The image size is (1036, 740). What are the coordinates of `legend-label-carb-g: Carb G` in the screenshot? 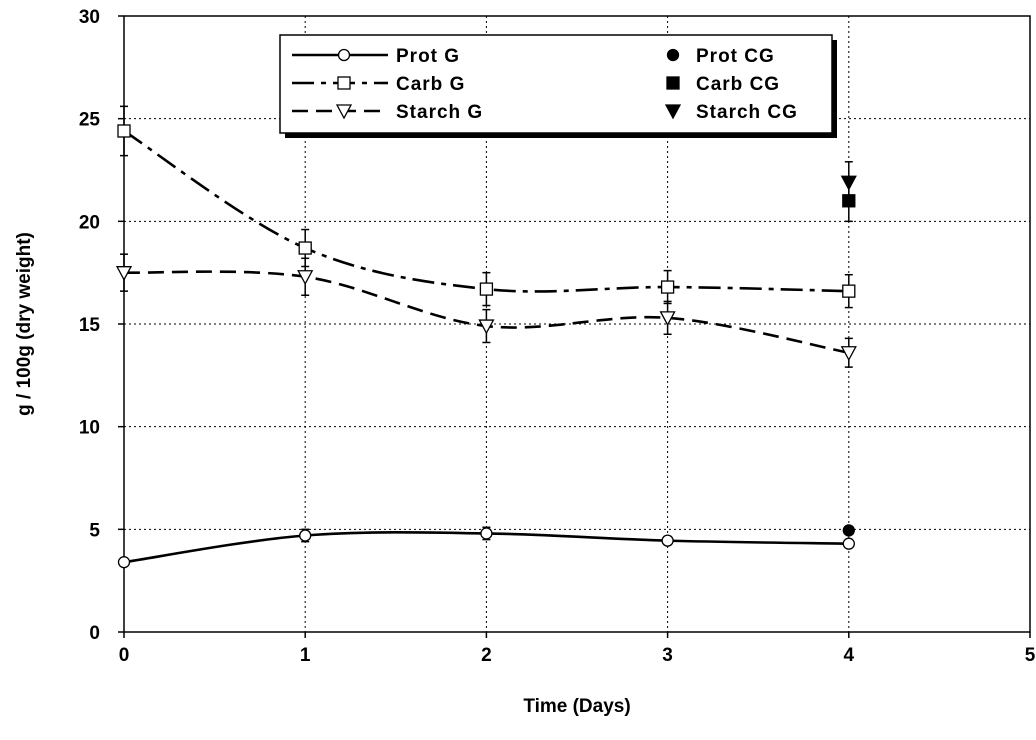 It's located at (430, 84).